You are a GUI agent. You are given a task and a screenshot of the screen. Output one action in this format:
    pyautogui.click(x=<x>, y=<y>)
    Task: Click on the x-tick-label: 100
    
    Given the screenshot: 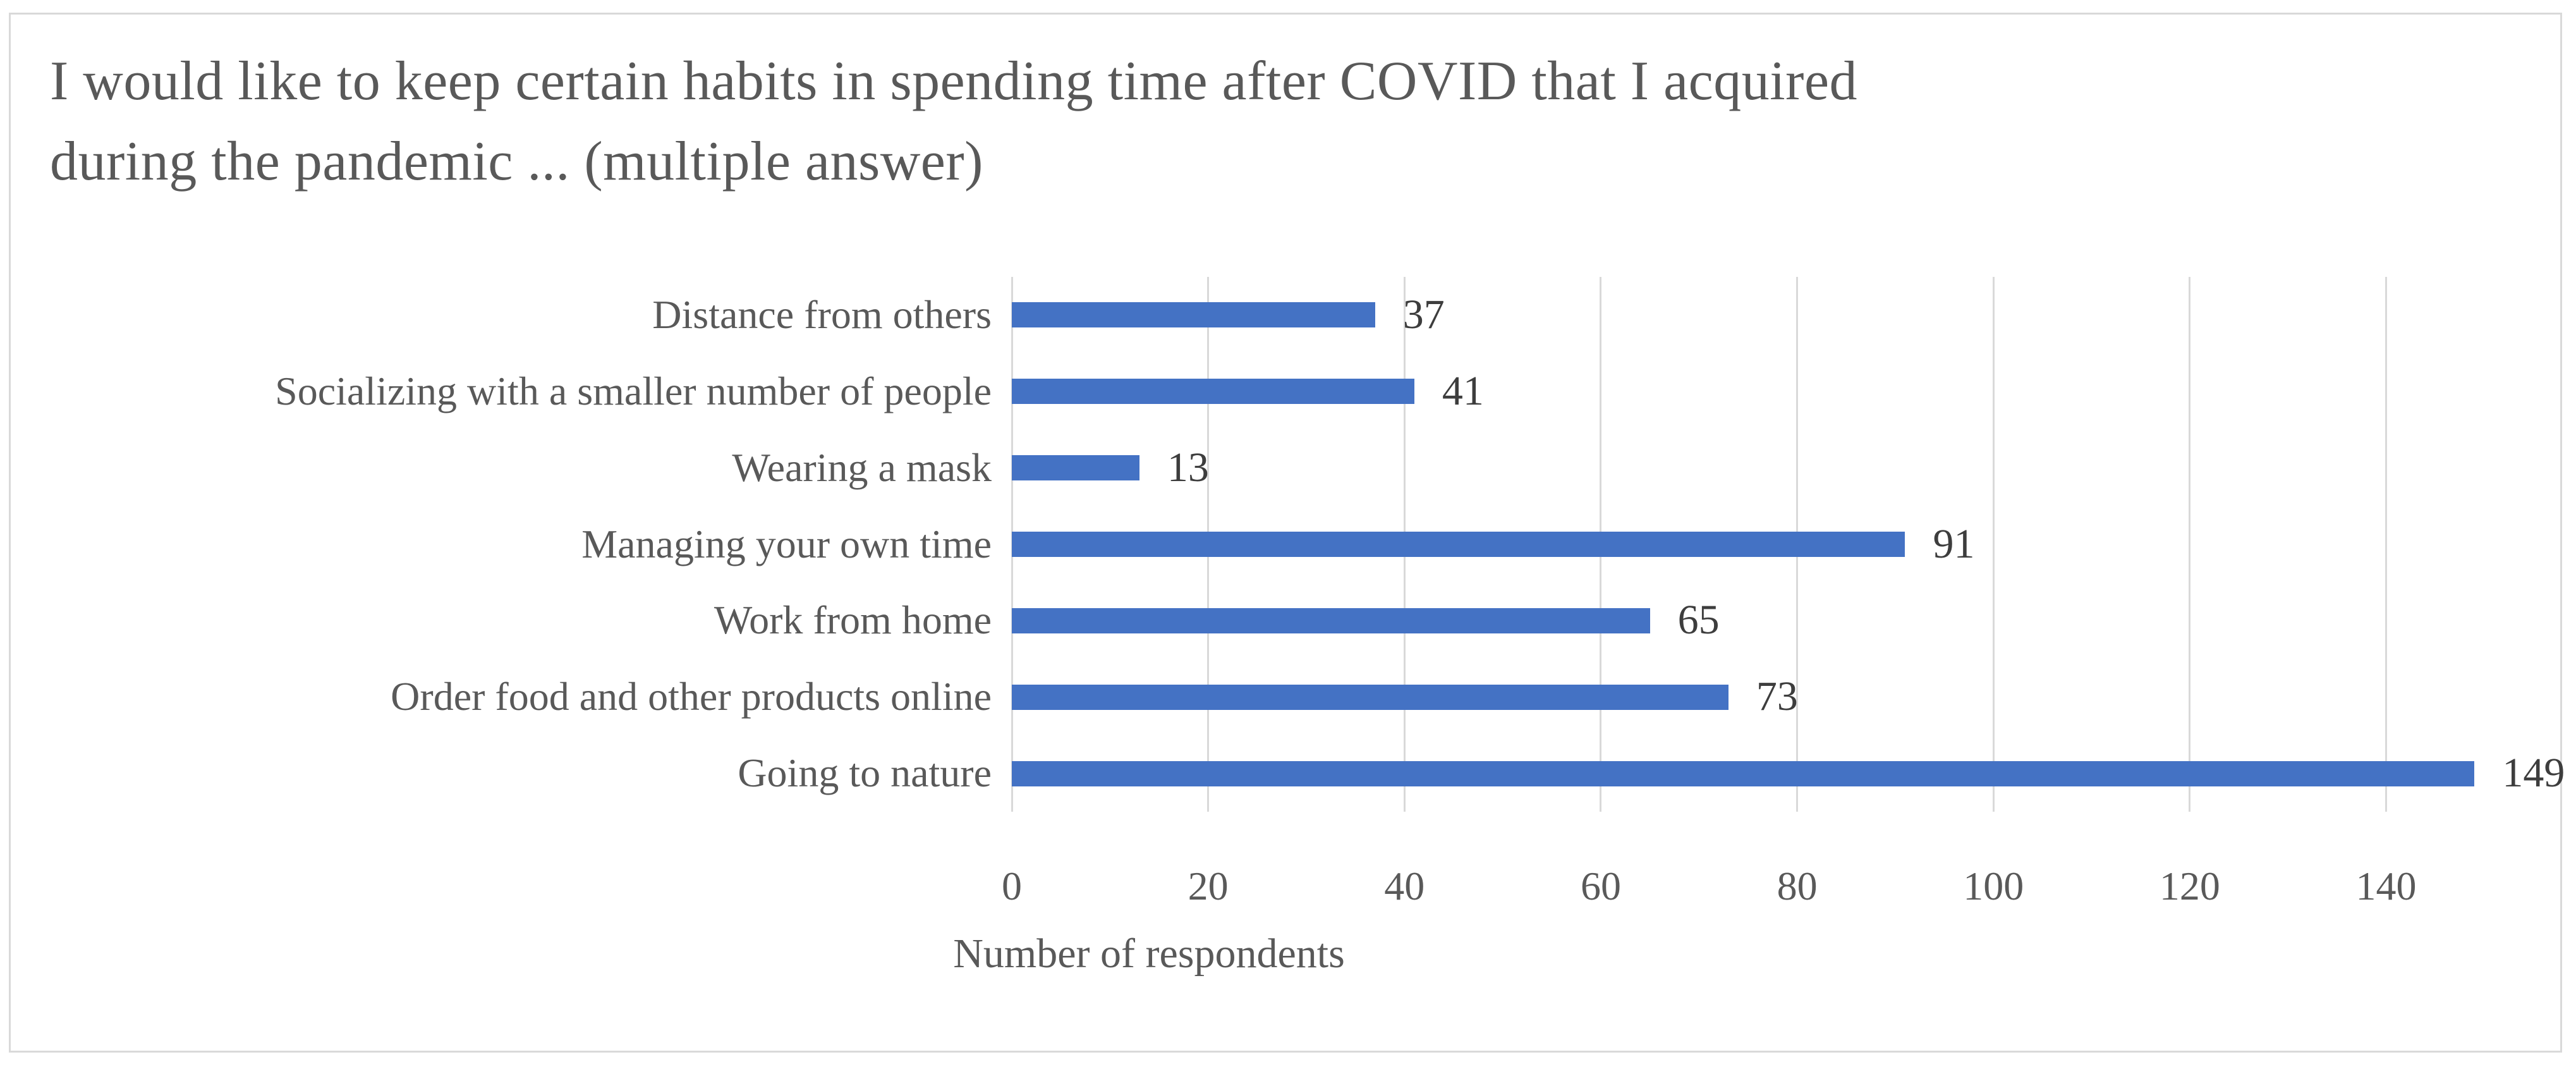 What is the action you would take?
    pyautogui.click(x=1994, y=886)
    